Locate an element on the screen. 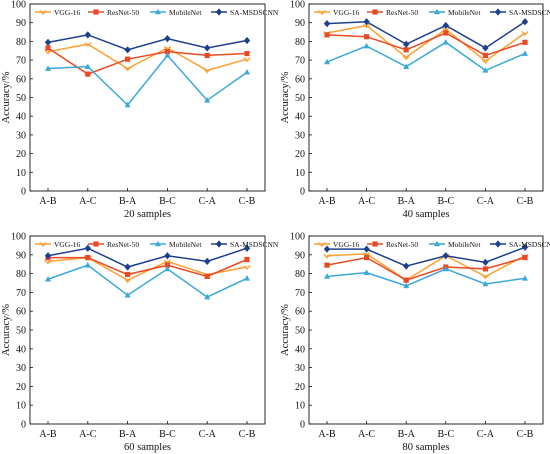 This screenshot has height=454, width=550. x-tick-label: C-A is located at coordinates (208, 434).